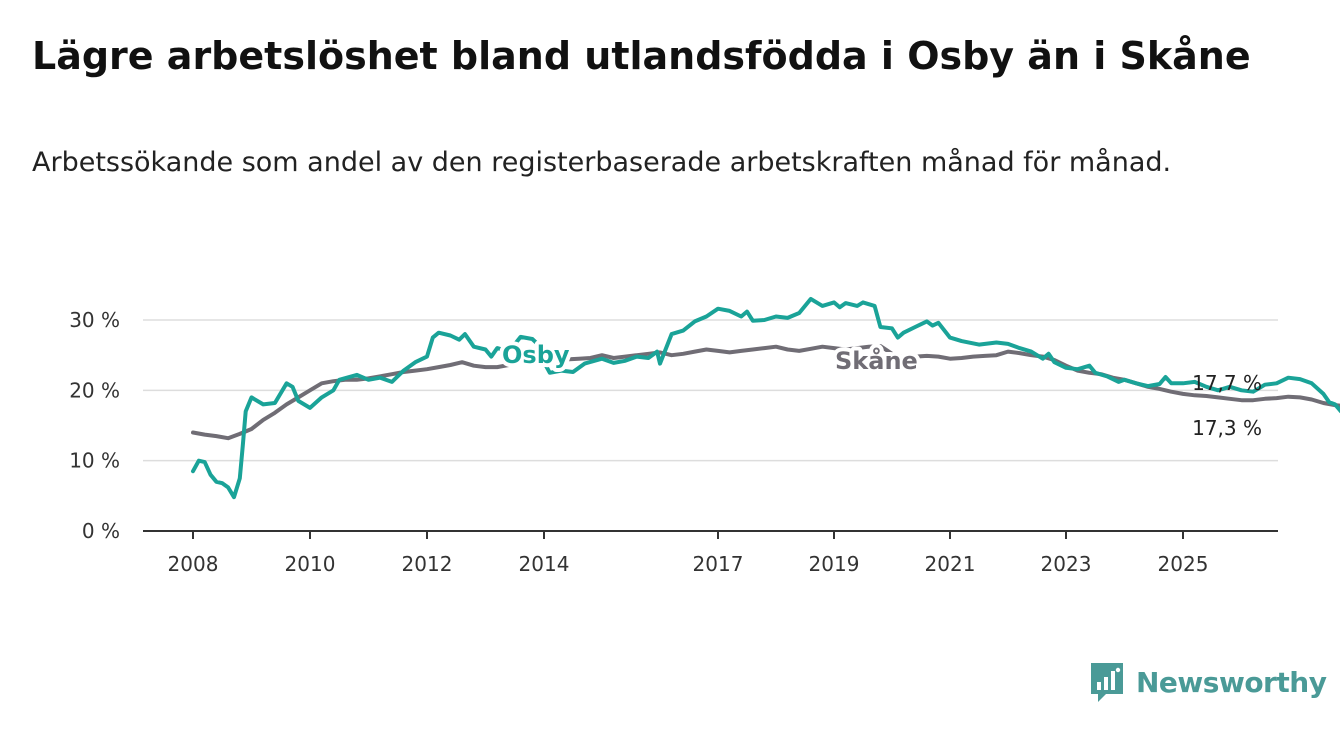 Image resolution: width=1340 pixels, height=734 pixels. What do you see at coordinates (94, 320) in the screenshot?
I see `y-tick-label: 30 %` at bounding box center [94, 320].